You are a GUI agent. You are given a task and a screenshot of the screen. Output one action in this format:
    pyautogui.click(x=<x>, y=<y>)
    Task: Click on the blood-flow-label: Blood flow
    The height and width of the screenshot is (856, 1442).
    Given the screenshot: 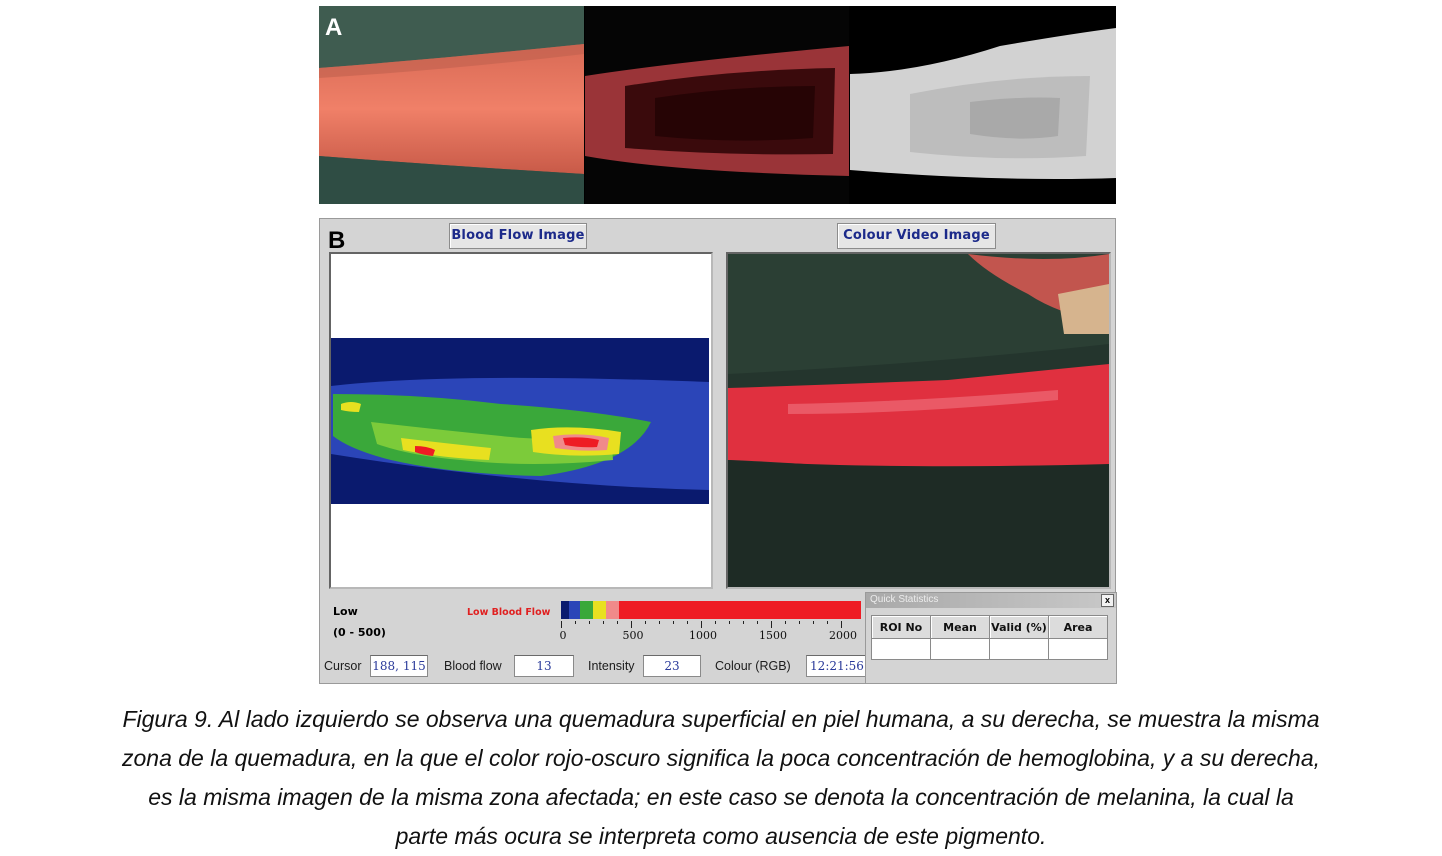 What is the action you would take?
    pyautogui.click(x=473, y=666)
    